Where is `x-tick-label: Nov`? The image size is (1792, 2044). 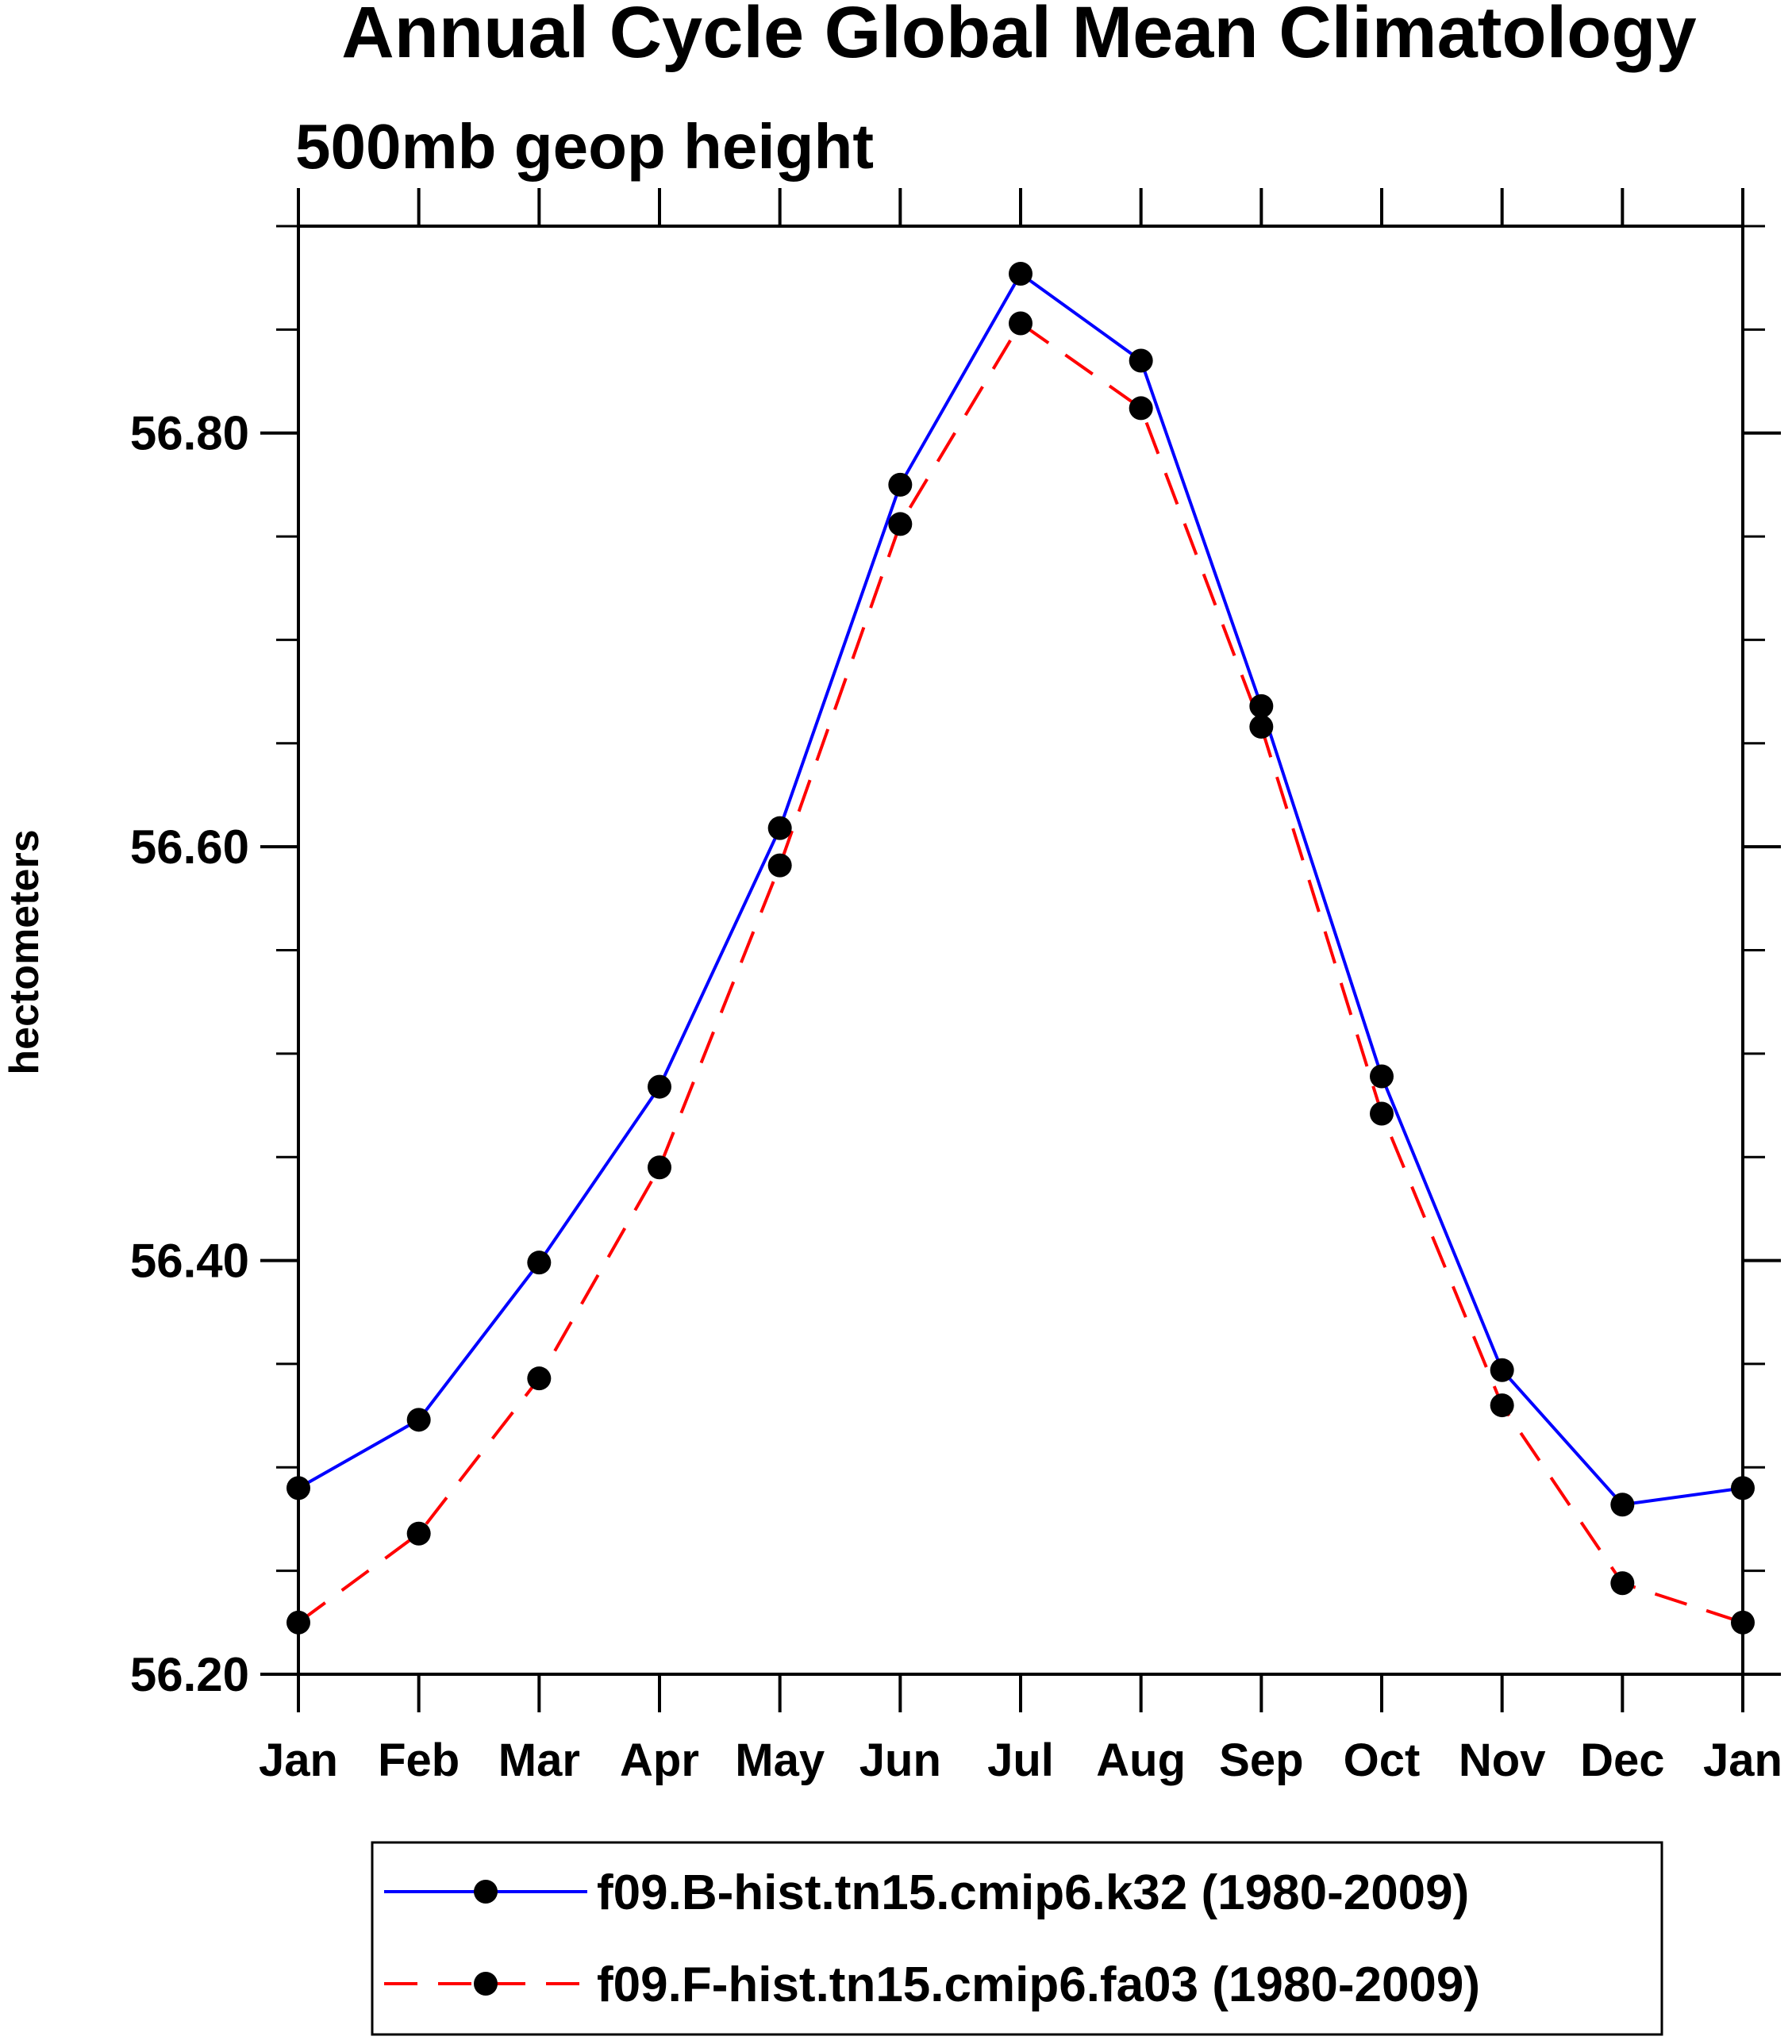 x-tick-label: Nov is located at coordinates (1502, 1760).